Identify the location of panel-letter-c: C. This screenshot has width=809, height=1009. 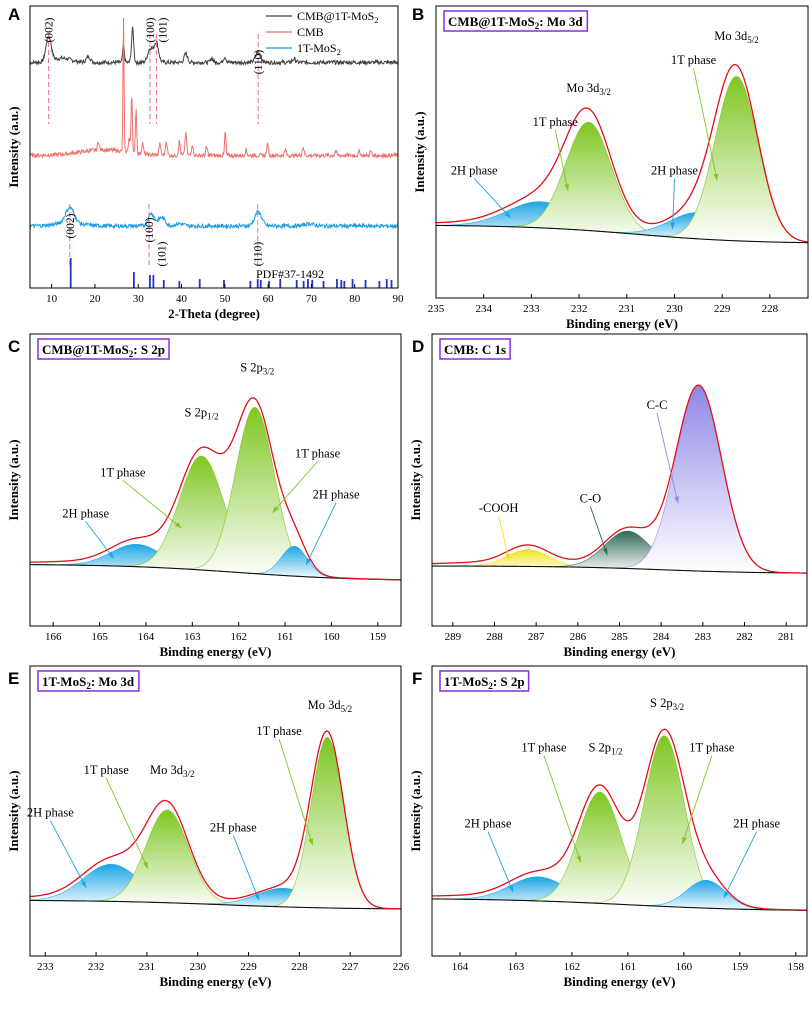
(14, 346).